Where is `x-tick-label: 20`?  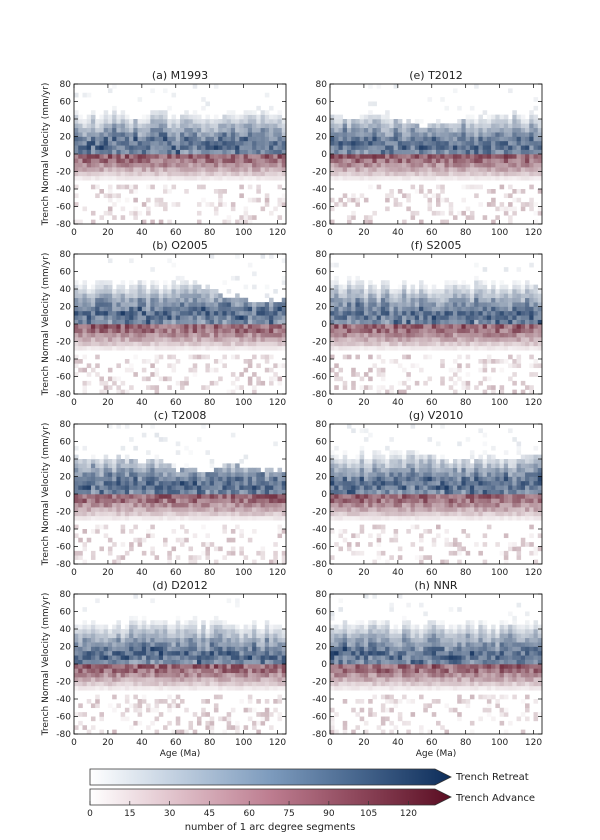
x-tick-label: 20 is located at coordinates (108, 573).